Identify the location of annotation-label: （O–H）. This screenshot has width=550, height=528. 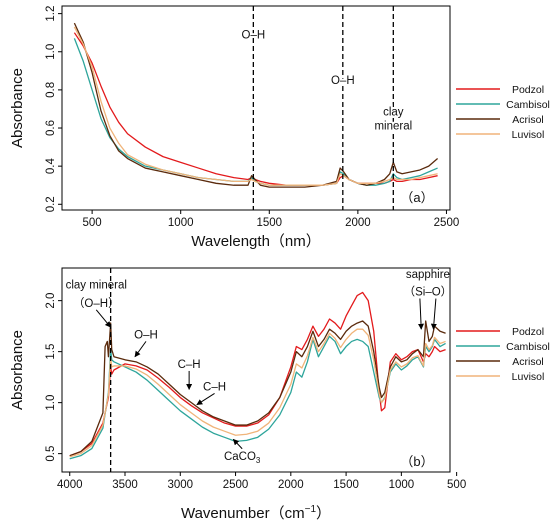
(96, 303).